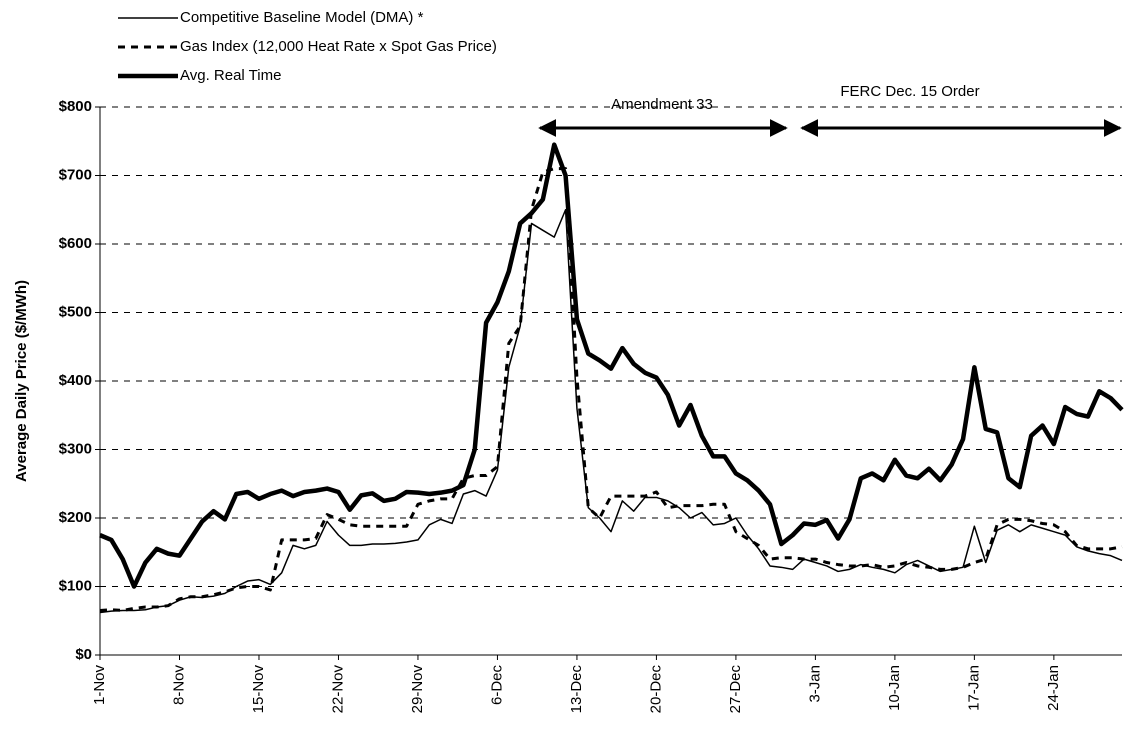 The height and width of the screenshot is (731, 1126). I want to click on y-tick-label: $800, so click(75, 106).